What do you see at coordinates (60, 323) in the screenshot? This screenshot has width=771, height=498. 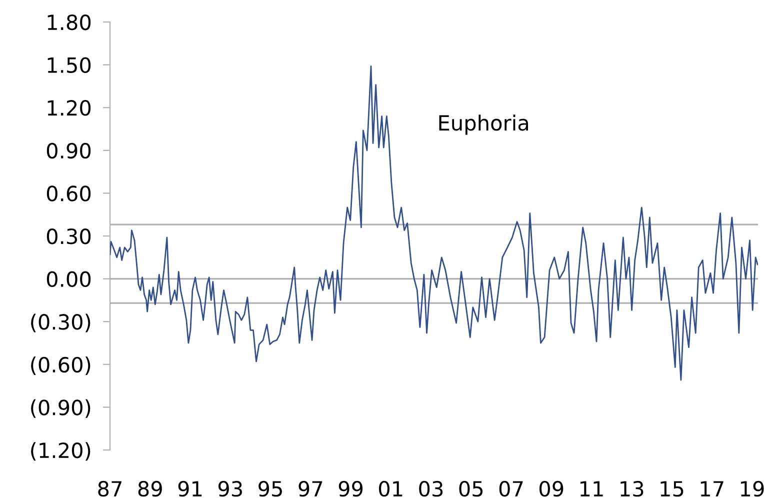 I see `y-tick-label: (0.30)` at bounding box center [60, 323].